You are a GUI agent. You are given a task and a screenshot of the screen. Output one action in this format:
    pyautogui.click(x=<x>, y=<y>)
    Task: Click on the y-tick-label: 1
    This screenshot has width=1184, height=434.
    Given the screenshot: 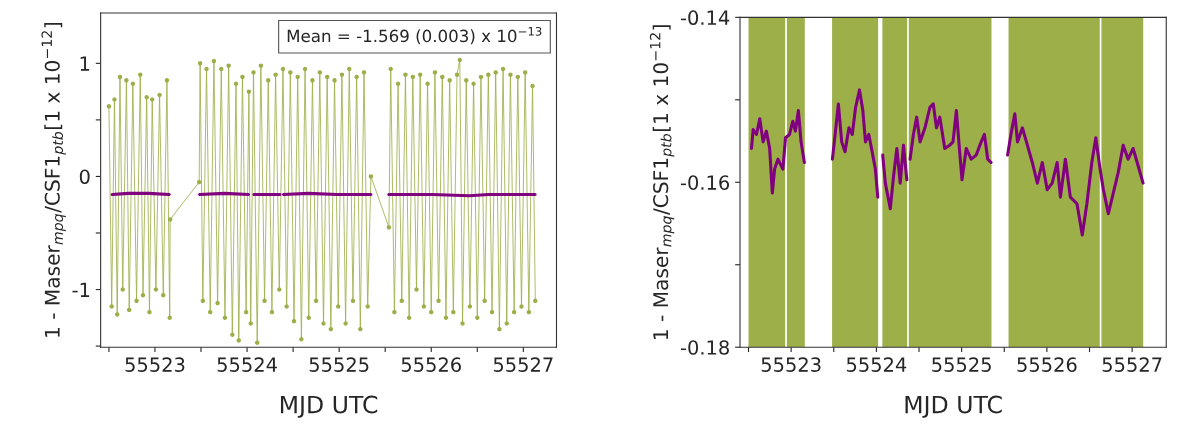 What is the action you would take?
    pyautogui.click(x=85, y=63)
    